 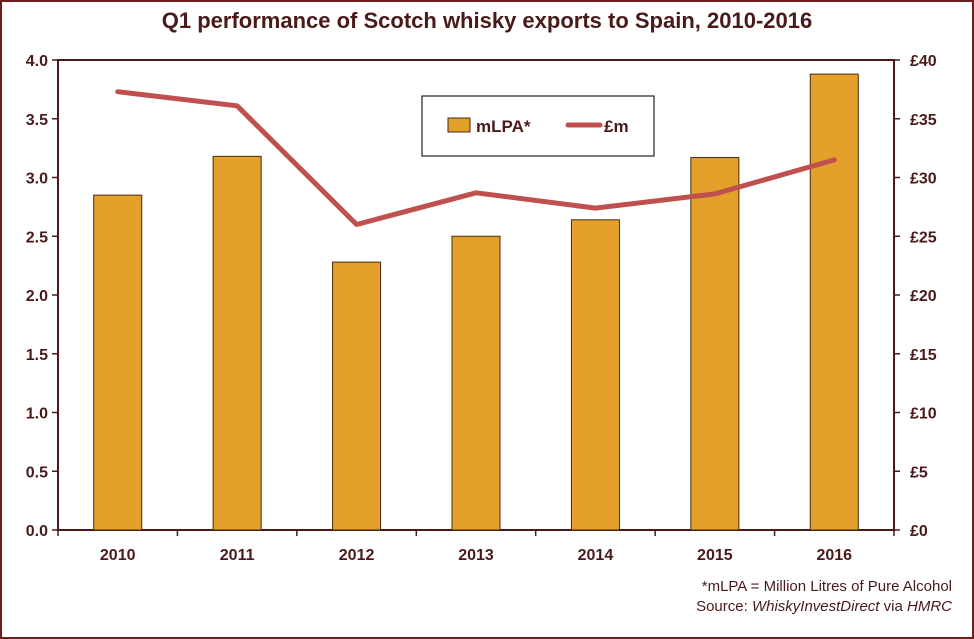 What do you see at coordinates (37, 531) in the screenshot?
I see `y-left-tick-label: 0.0` at bounding box center [37, 531].